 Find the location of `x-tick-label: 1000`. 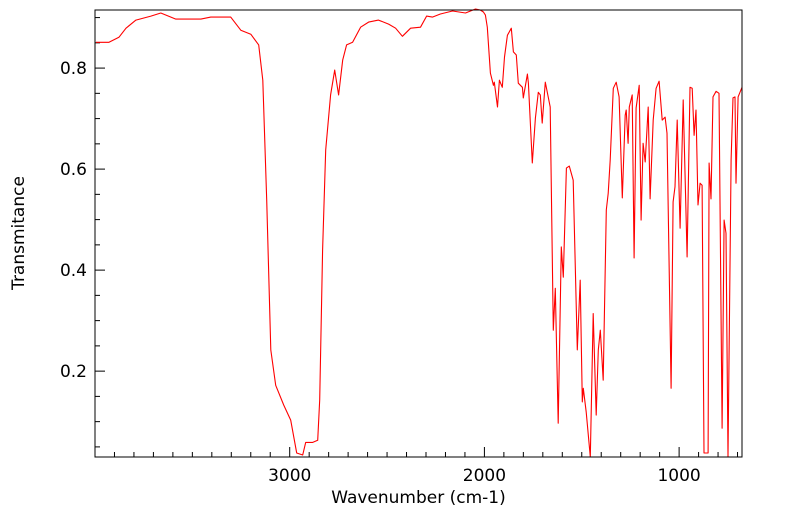

x-tick-label: 1000 is located at coordinates (678, 476).